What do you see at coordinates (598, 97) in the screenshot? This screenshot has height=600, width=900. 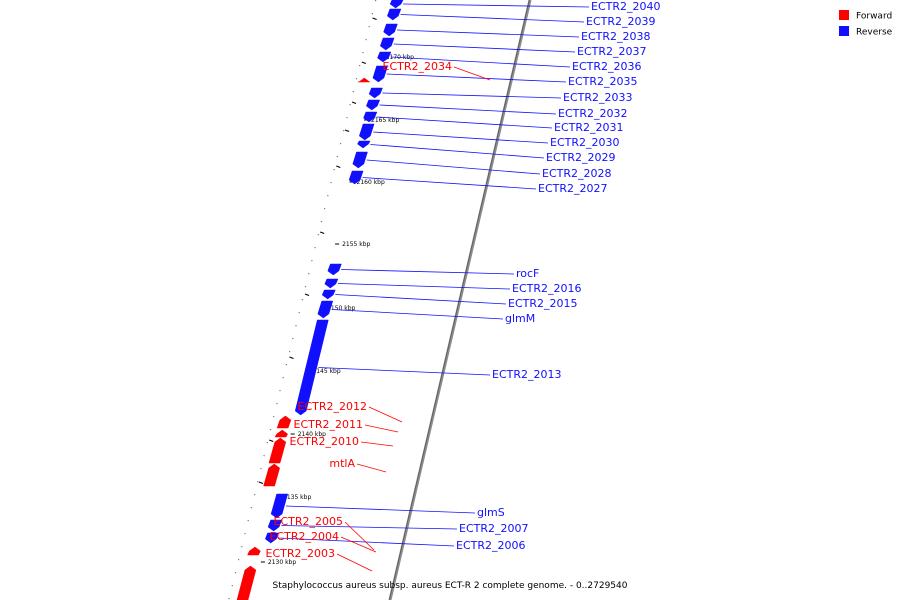 I see `reverse-gene-label: ECTR2_2033` at bounding box center [598, 97].